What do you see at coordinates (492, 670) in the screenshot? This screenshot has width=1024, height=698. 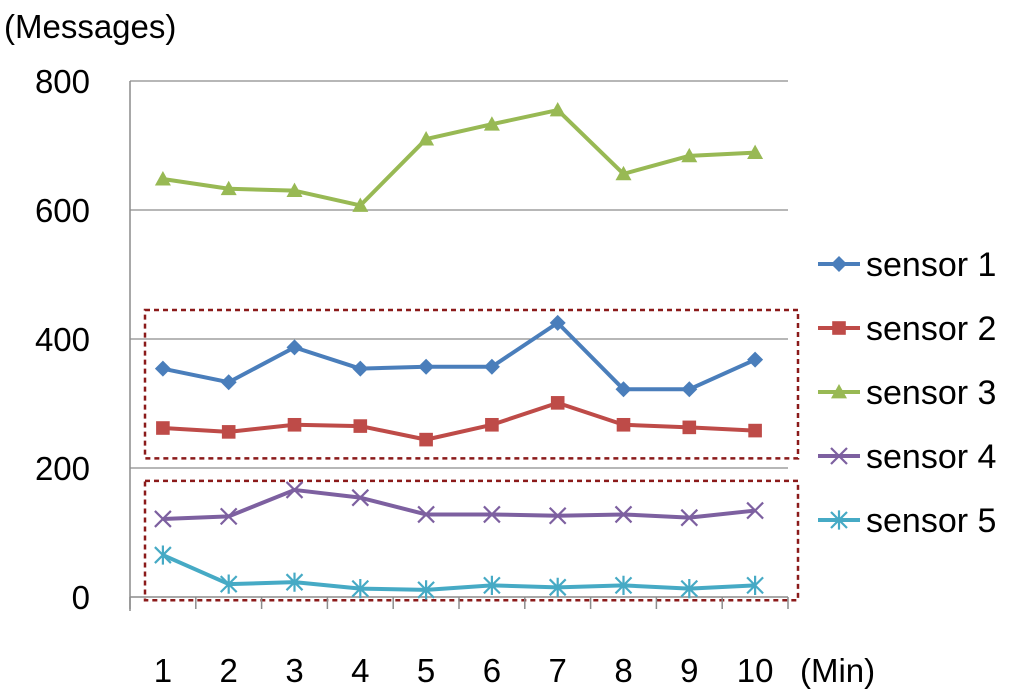 I see `x-tick-label: 6` at bounding box center [492, 670].